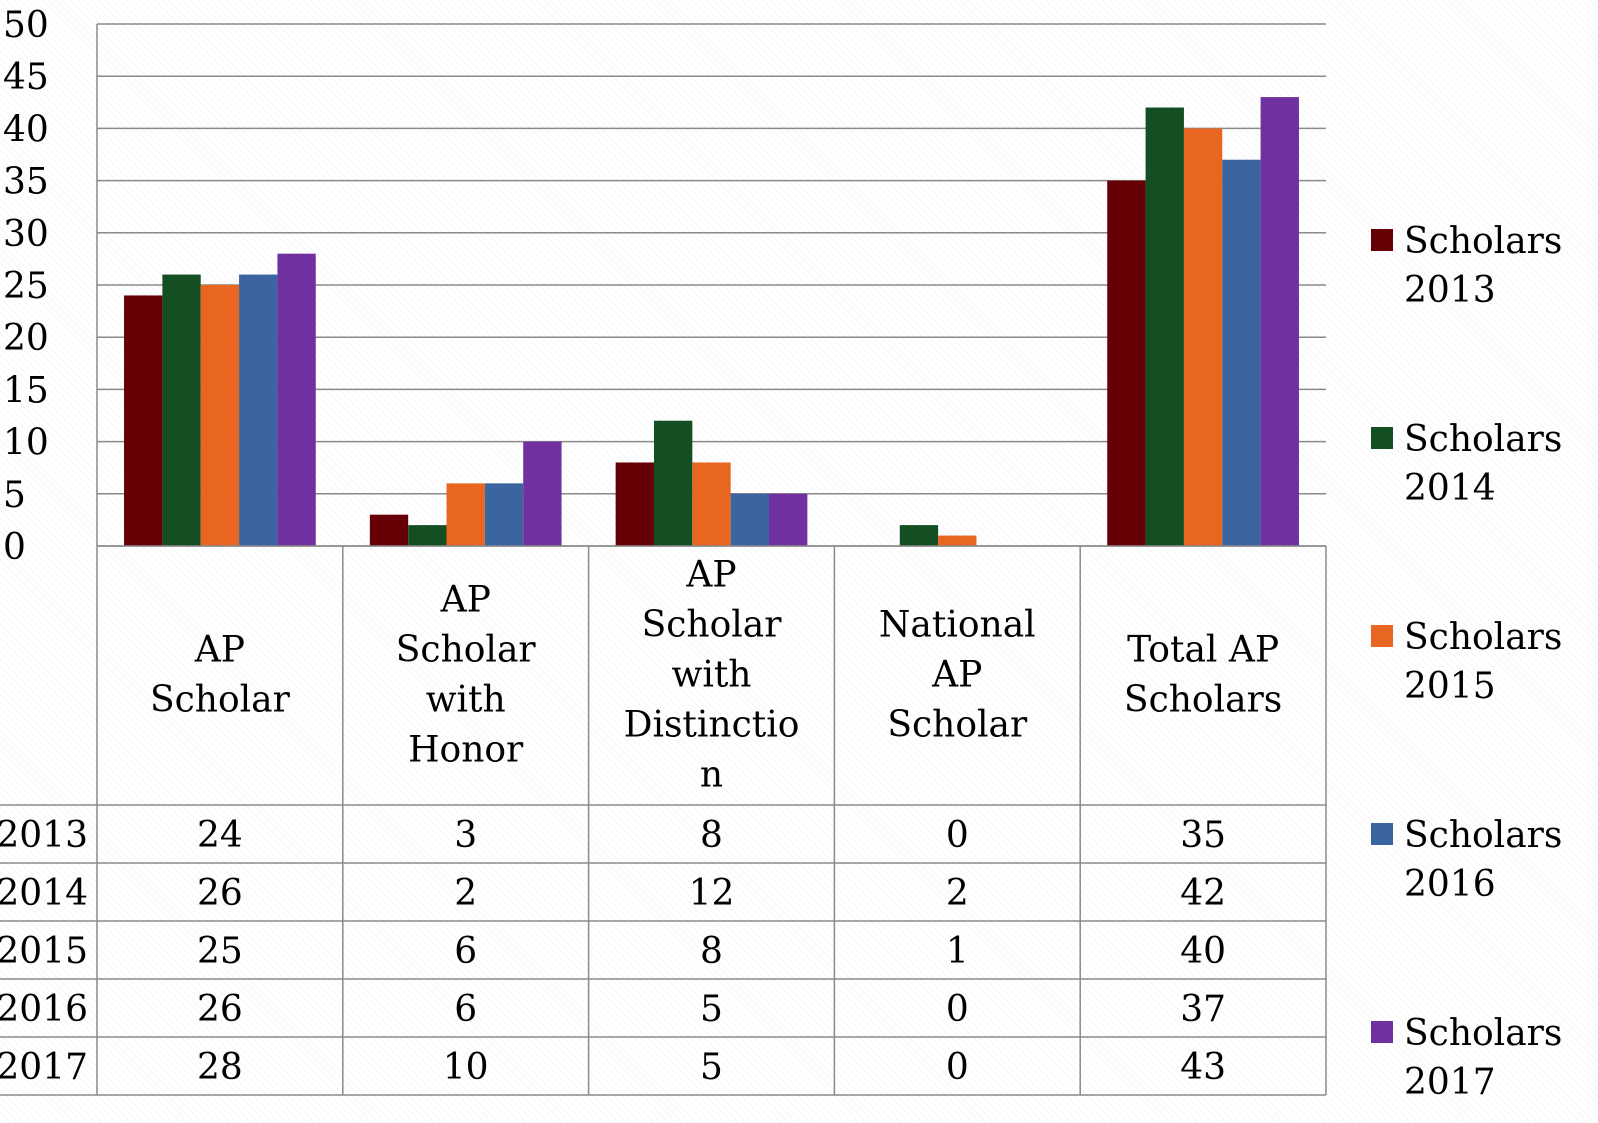 Image resolution: width=1598 pixels, height=1123 pixels. What do you see at coordinates (466, 750) in the screenshot?
I see `category-label: Honor` at bounding box center [466, 750].